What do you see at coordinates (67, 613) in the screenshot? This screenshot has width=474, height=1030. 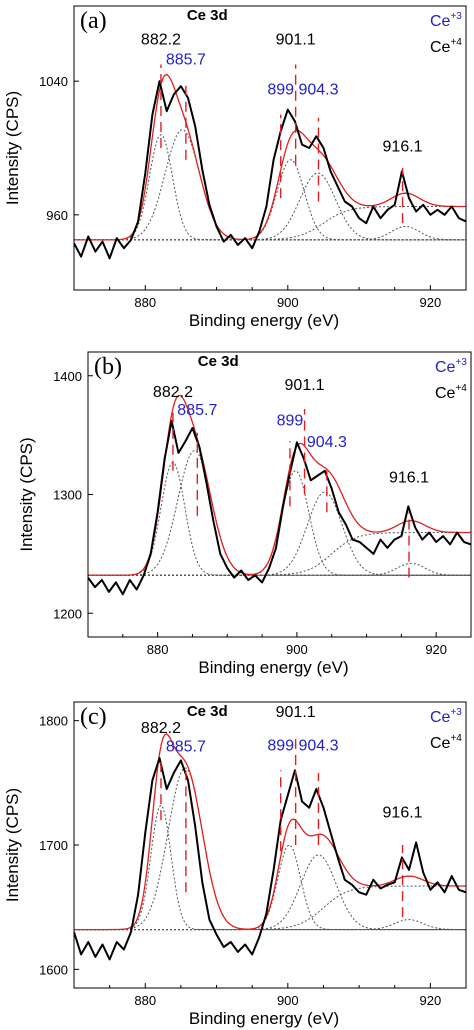 I see `y-tick-label-1: 1200` at bounding box center [67, 613].